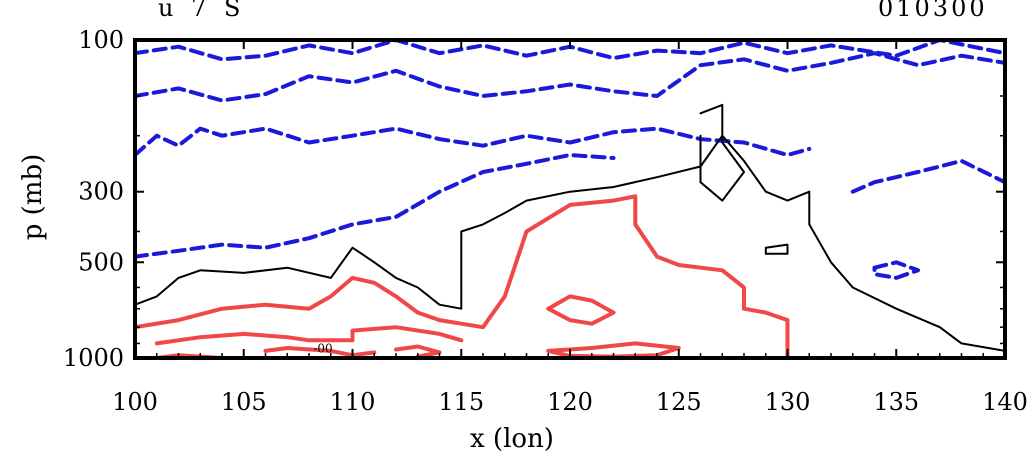 The width and height of the screenshot is (1030, 461). What do you see at coordinates (570, 402) in the screenshot?
I see `x-tick-label: 120` at bounding box center [570, 402].